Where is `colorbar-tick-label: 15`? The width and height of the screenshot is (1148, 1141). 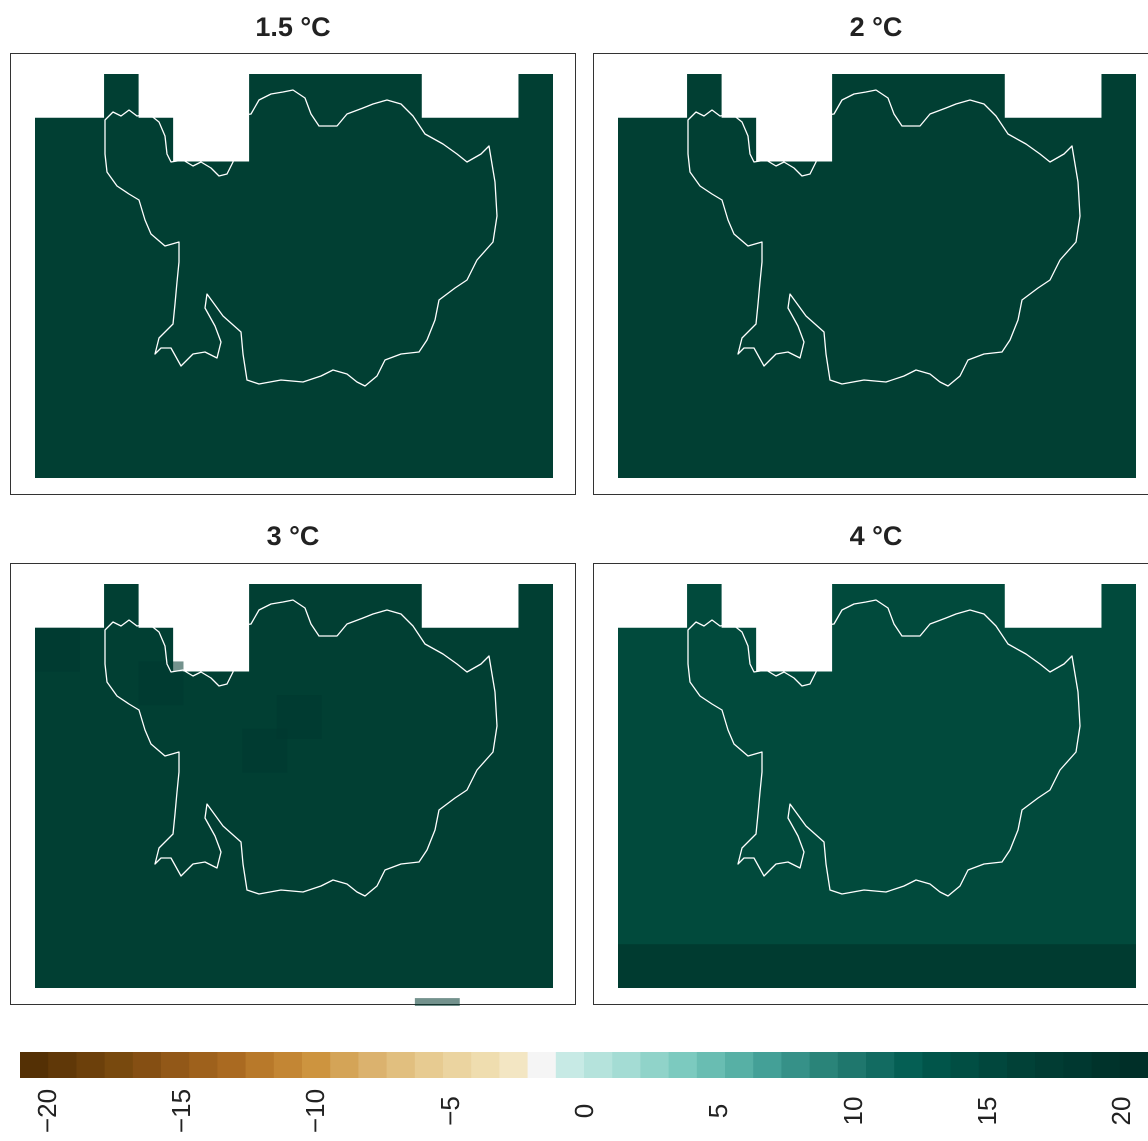
colorbar-tick-label: 15 is located at coordinates (986, 1111).